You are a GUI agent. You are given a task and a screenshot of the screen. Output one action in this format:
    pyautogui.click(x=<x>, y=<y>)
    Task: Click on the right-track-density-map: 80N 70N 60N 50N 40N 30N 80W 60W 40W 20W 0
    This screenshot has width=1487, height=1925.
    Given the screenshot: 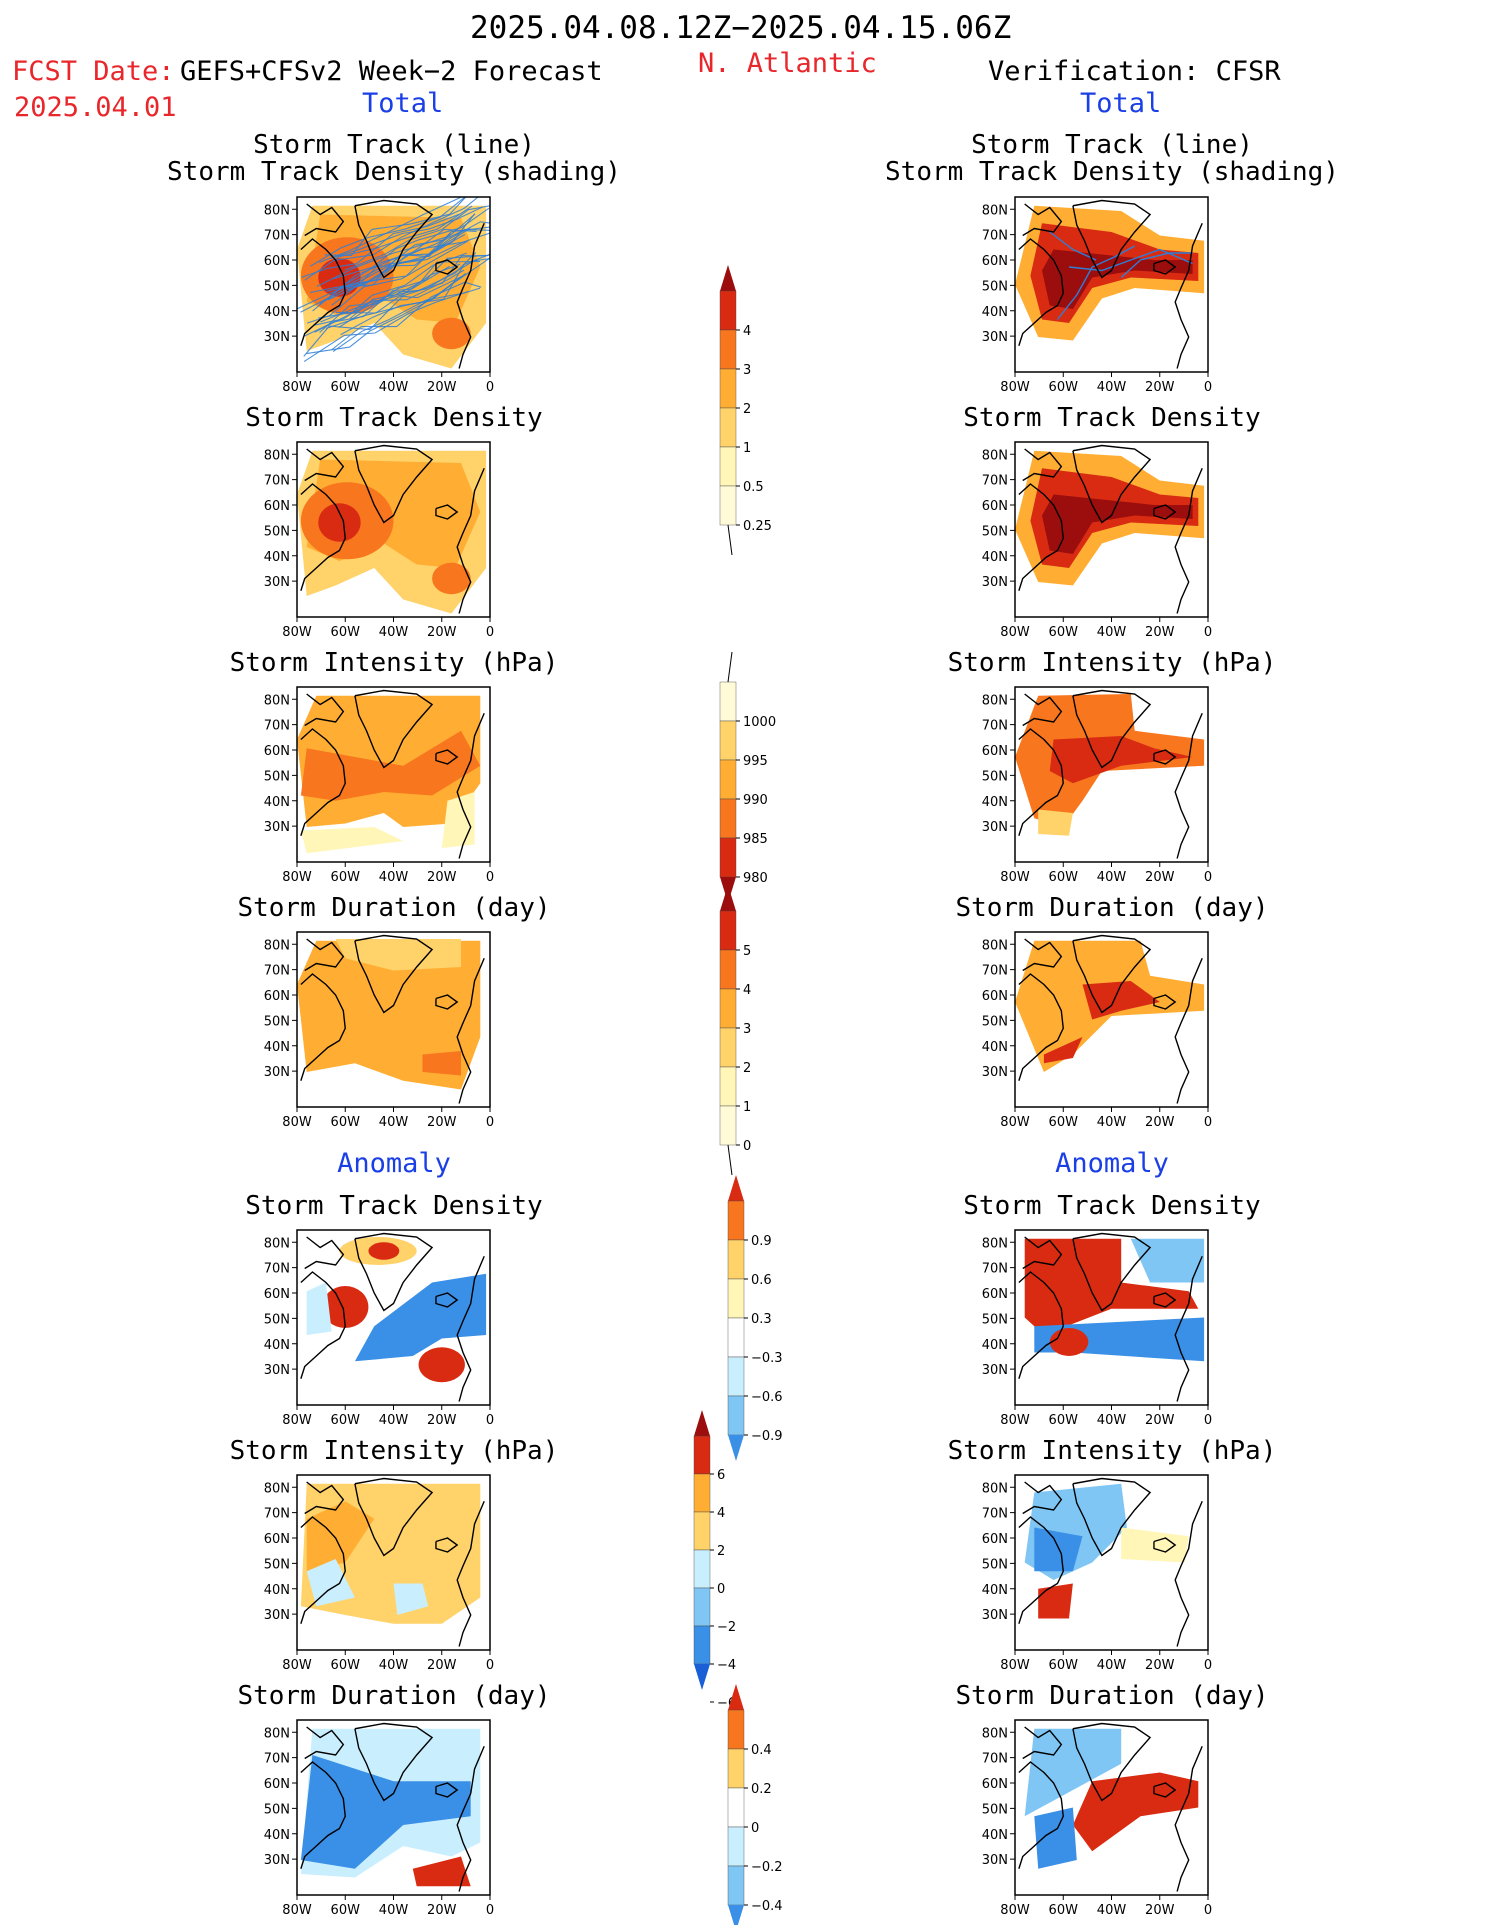 What is the action you would take?
    pyautogui.click(x=1097, y=541)
    